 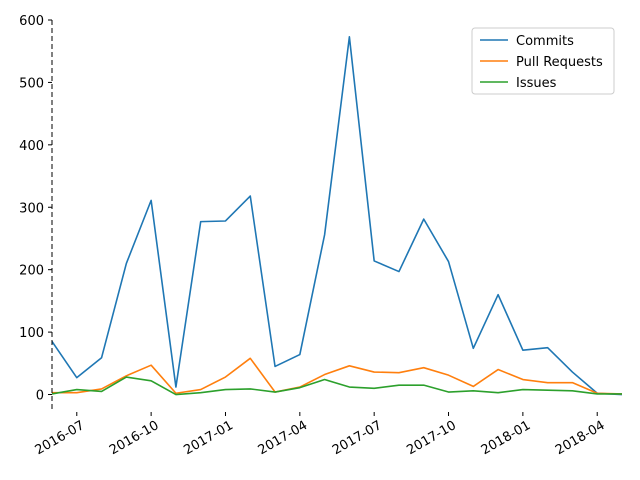 What do you see at coordinates (31, 333) in the screenshot?
I see `y-tick-label: 100` at bounding box center [31, 333].